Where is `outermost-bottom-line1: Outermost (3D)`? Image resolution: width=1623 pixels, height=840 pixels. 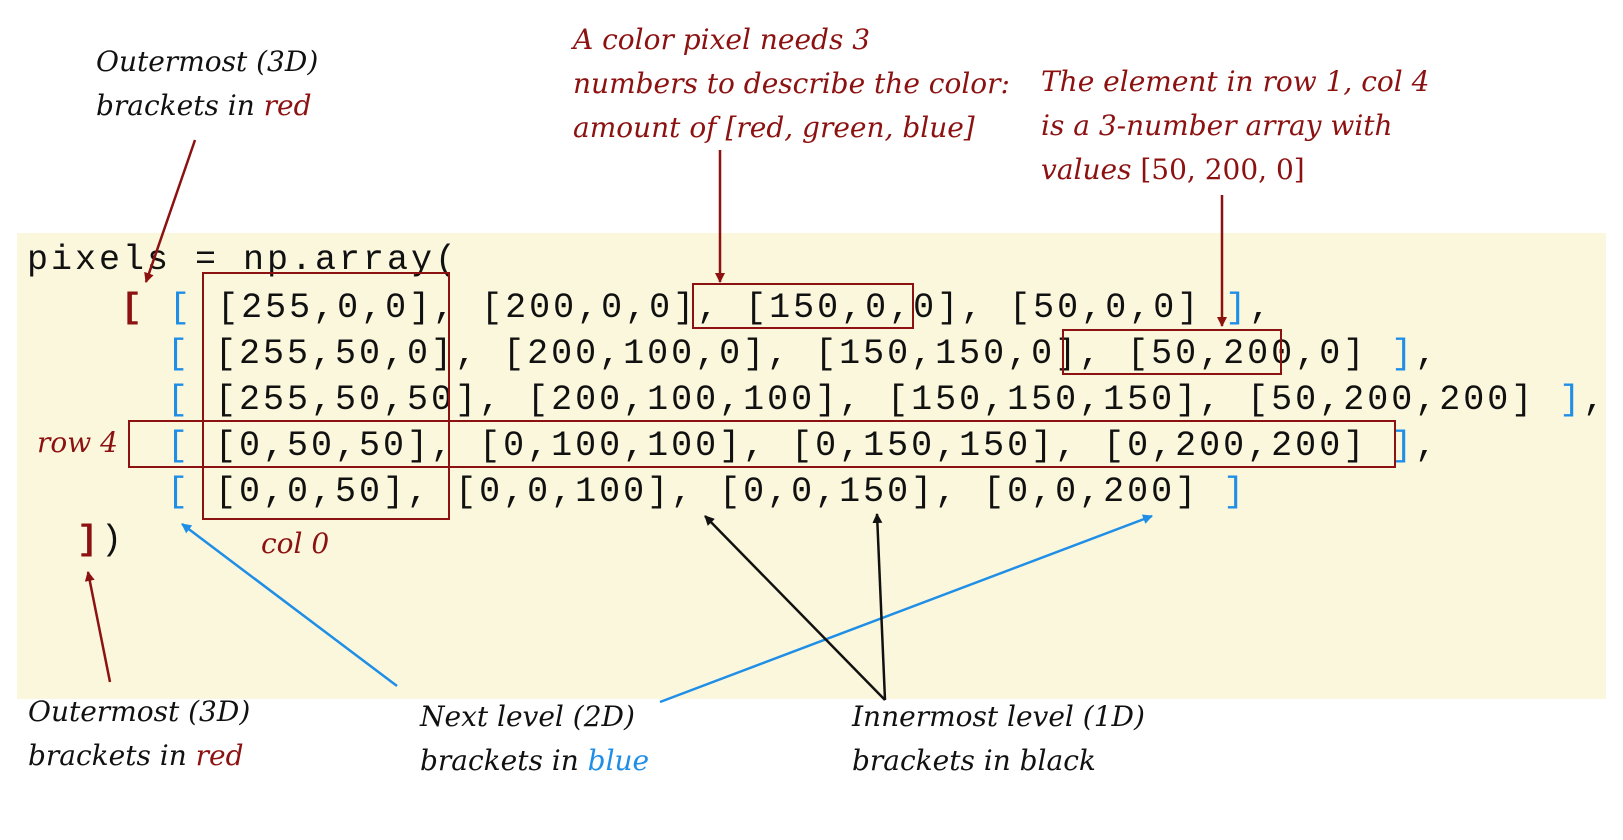 outermost-bottom-line1: Outermost (3D) is located at coordinates (139, 711).